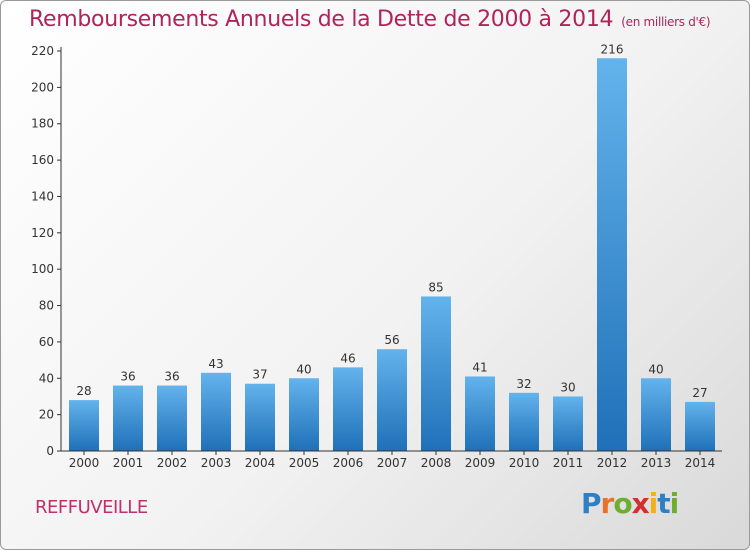 The width and height of the screenshot is (750, 550). I want to click on x-tick-label: 2005, so click(304, 463).